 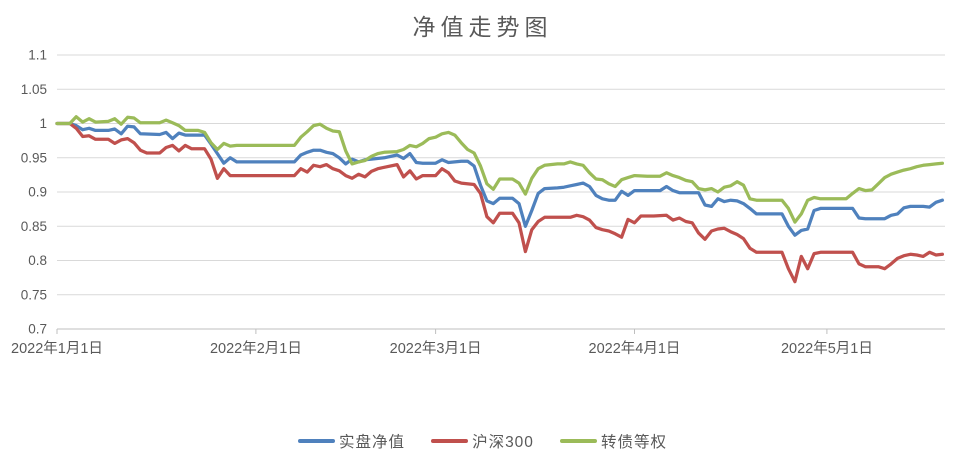 I want to click on x-tick-label: 2022年1月1日, so click(x=57, y=348).